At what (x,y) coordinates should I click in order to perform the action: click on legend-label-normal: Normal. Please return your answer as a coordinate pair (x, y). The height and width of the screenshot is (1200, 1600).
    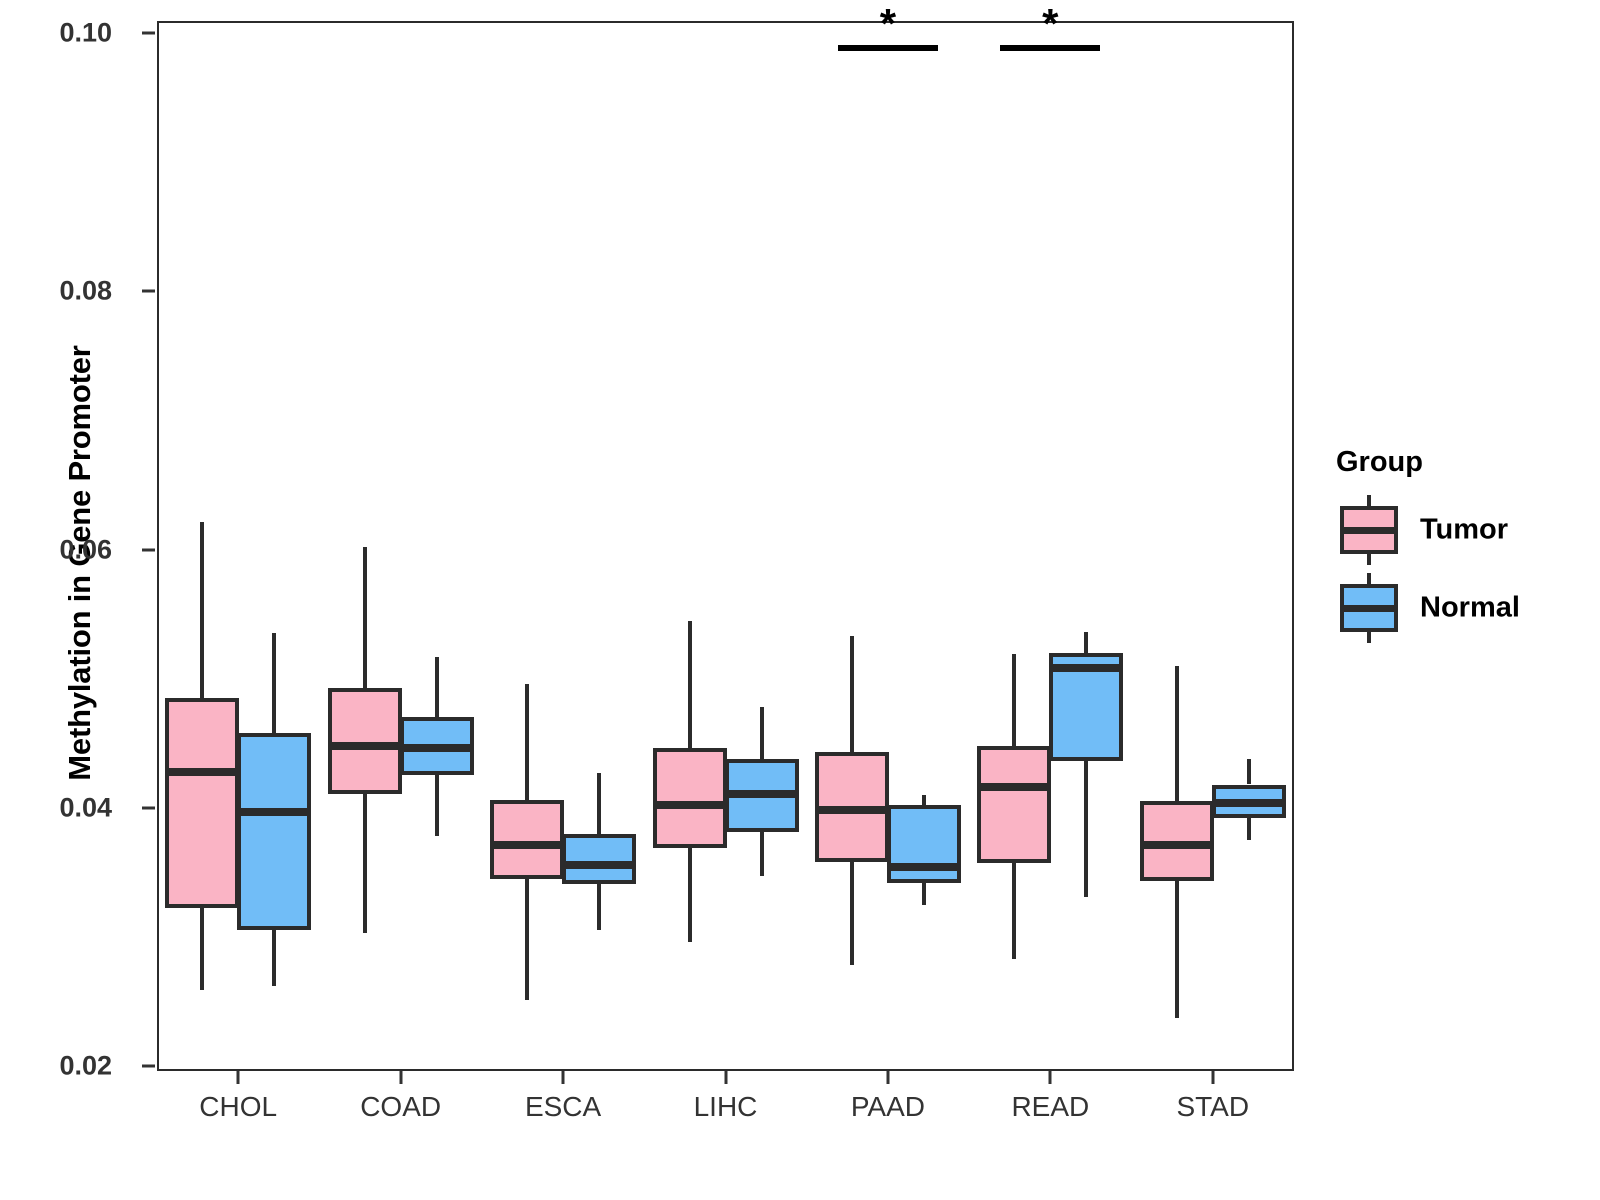
    Looking at the image, I should click on (1470, 607).